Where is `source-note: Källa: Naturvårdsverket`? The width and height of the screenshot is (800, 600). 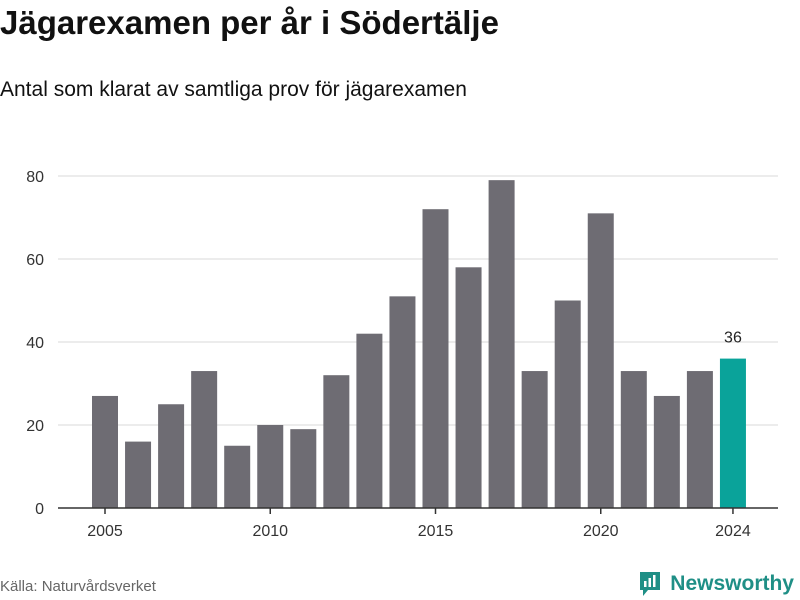 source-note: Källa: Naturvårdsverket is located at coordinates (78, 586).